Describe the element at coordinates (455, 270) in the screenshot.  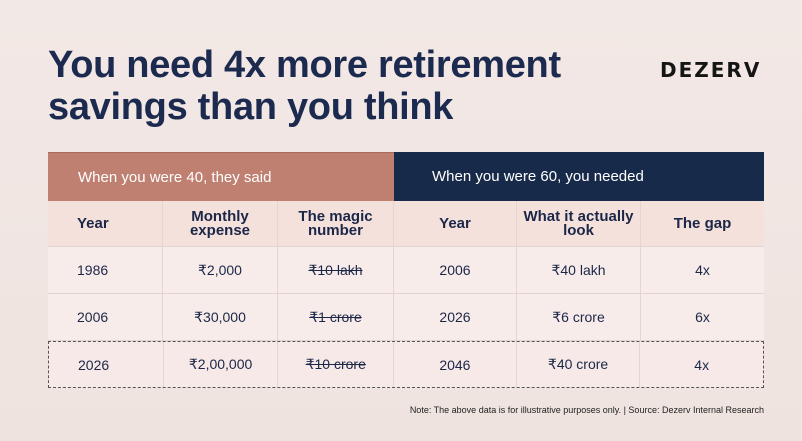
I see `cell-year-later: 2006` at that location.